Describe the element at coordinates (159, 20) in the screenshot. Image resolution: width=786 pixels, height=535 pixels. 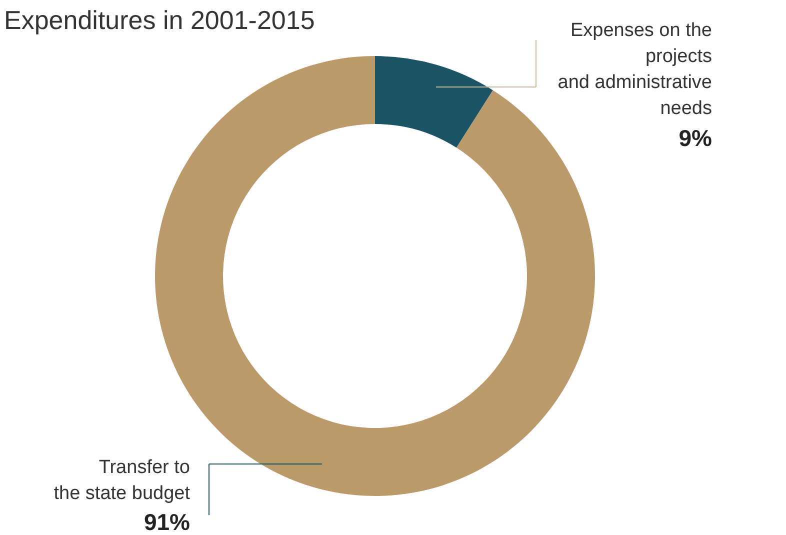
I see `chart-title: Expenditures in 2001-2015` at that location.